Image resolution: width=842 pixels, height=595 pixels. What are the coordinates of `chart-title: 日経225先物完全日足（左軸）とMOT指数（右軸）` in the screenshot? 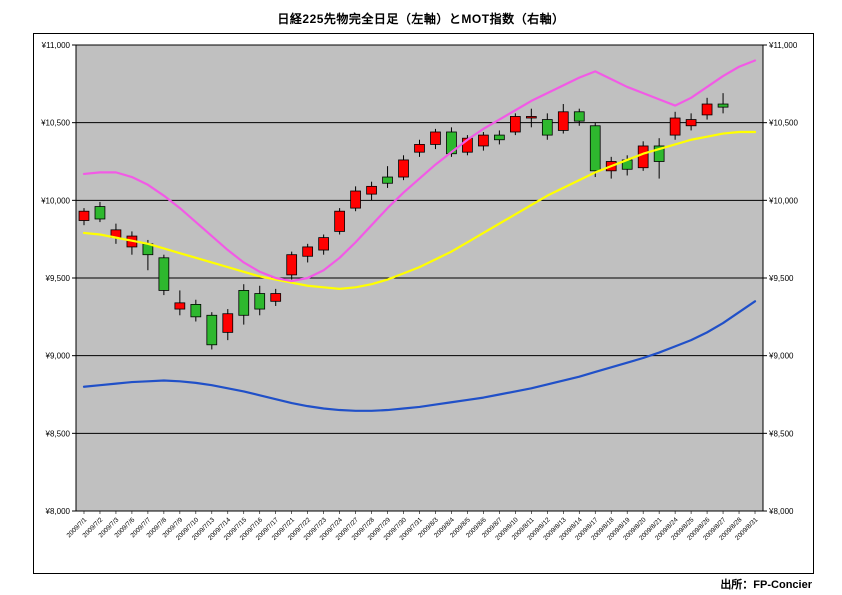 It's located at (421, 19).